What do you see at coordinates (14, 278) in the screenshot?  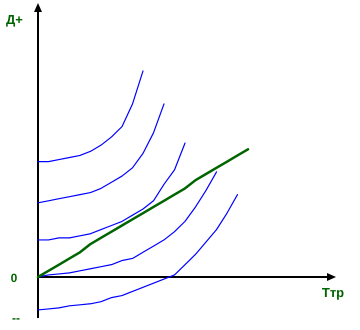 I see `text: 0` at bounding box center [14, 278].